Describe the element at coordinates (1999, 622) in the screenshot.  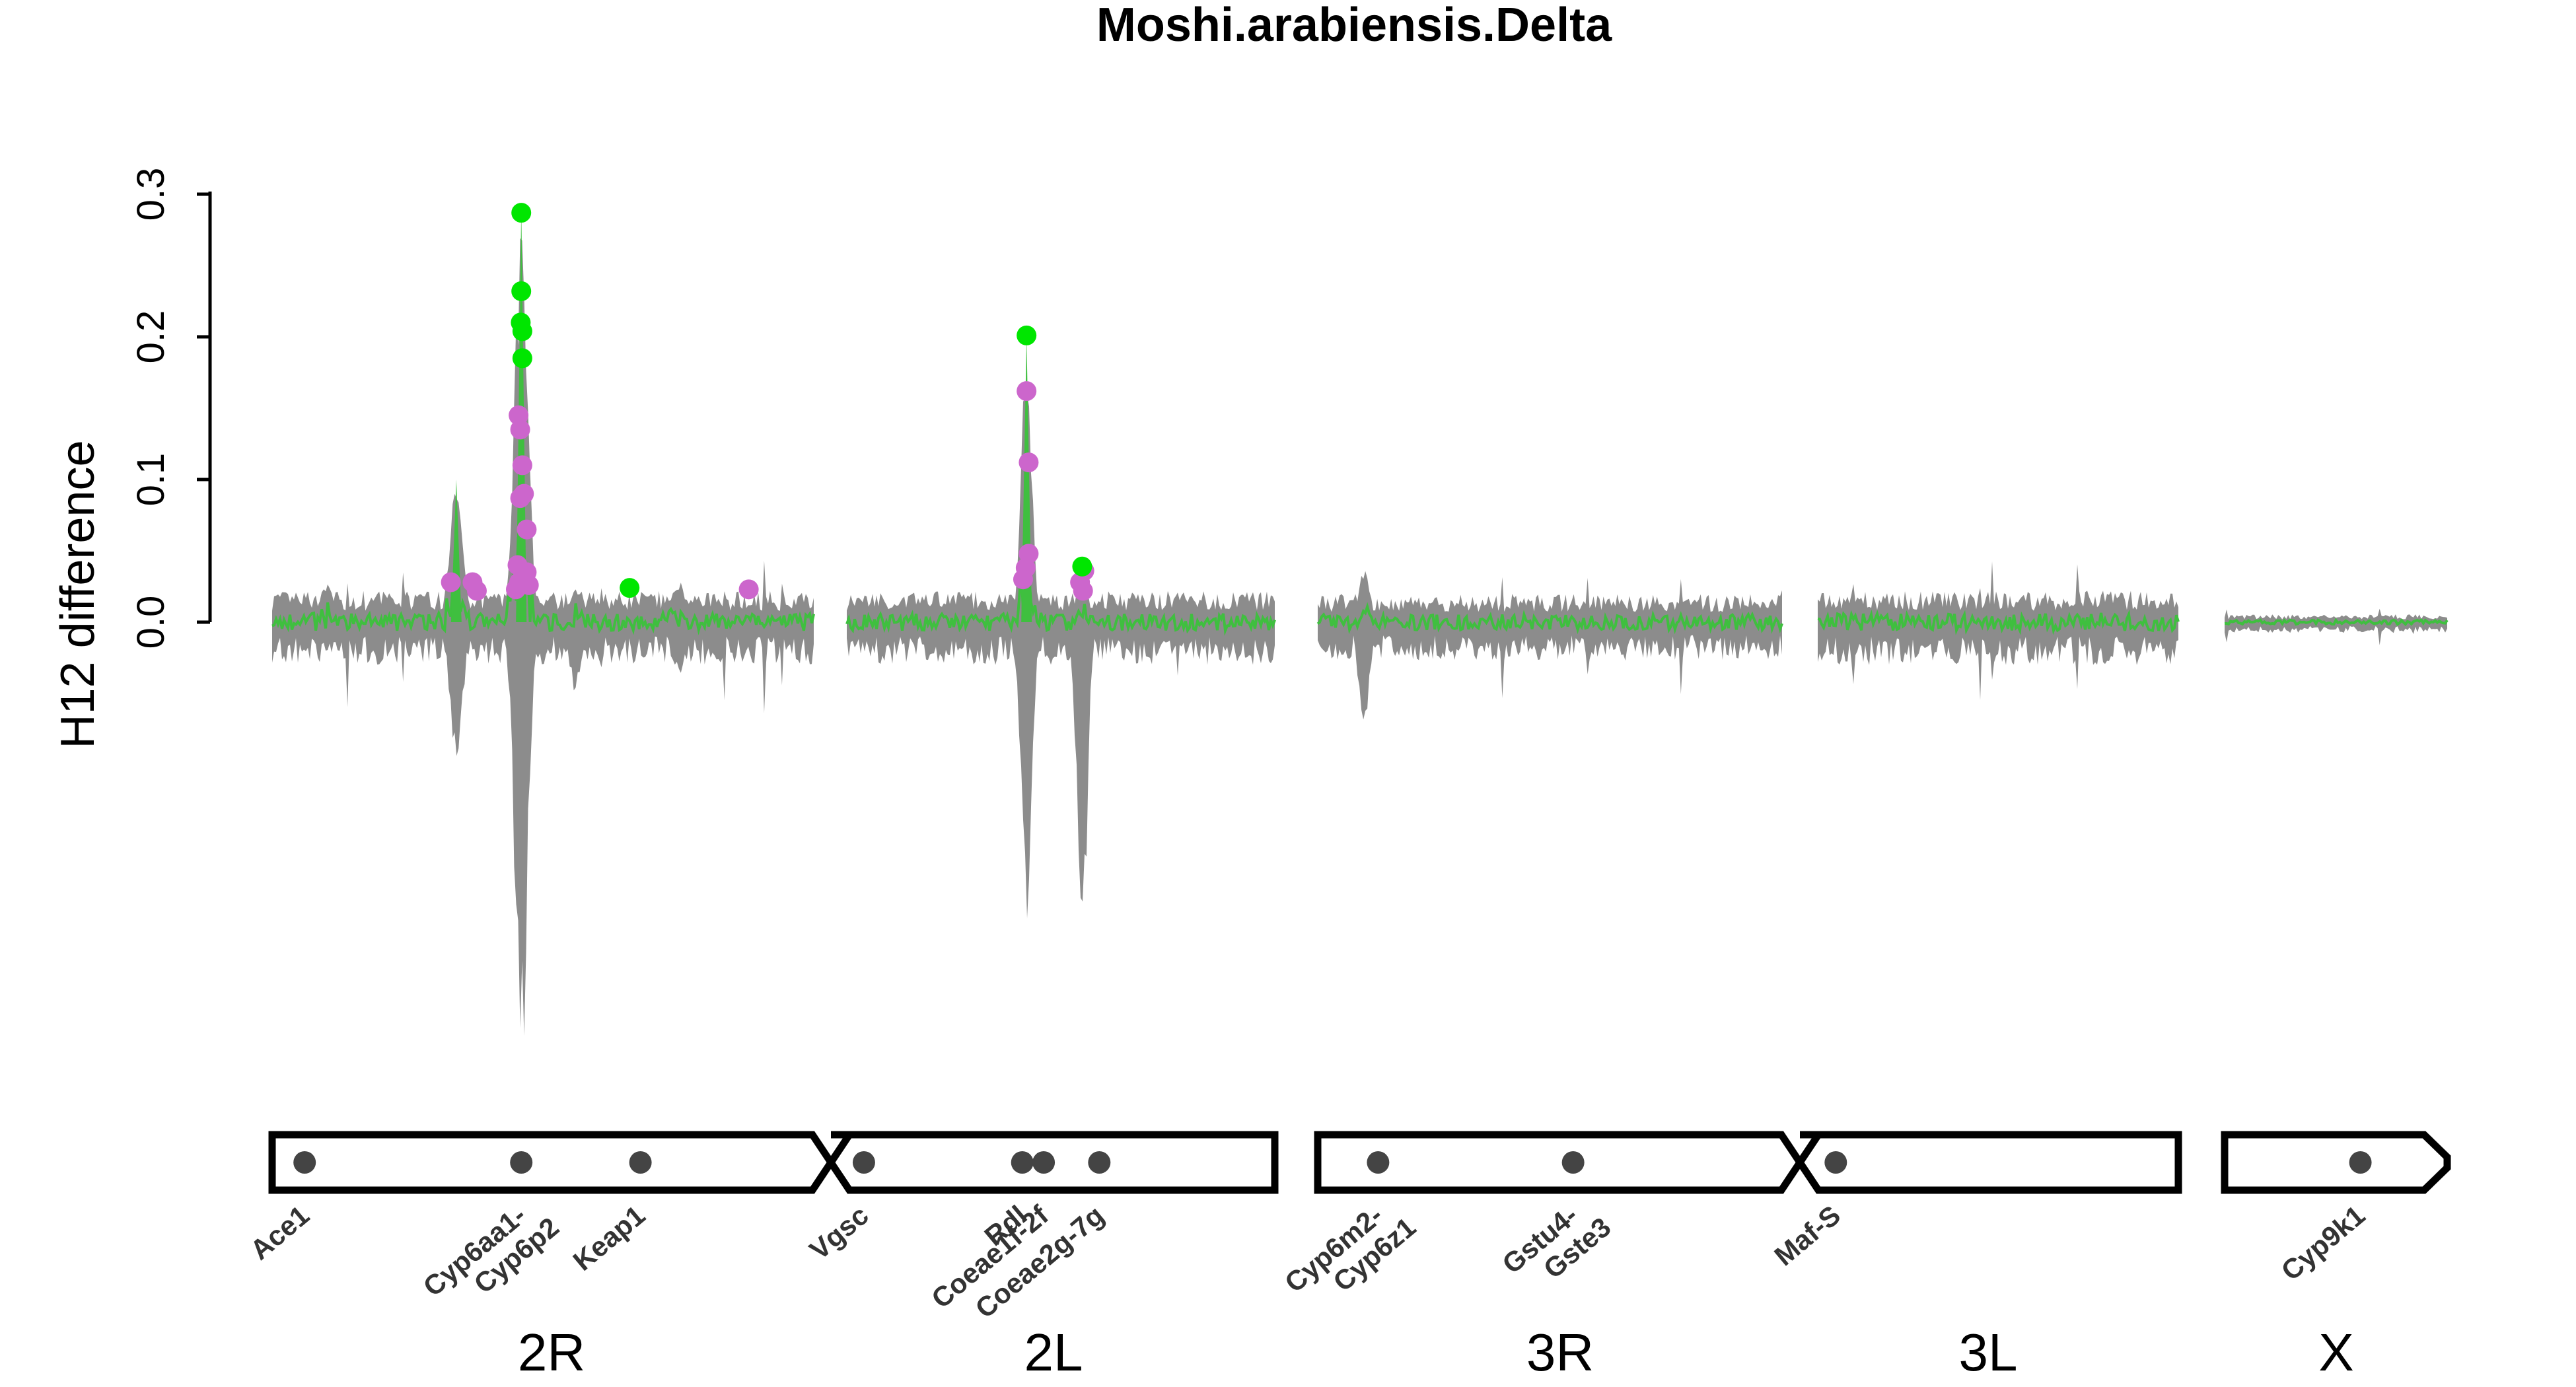
I see `series-line-3L` at that location.